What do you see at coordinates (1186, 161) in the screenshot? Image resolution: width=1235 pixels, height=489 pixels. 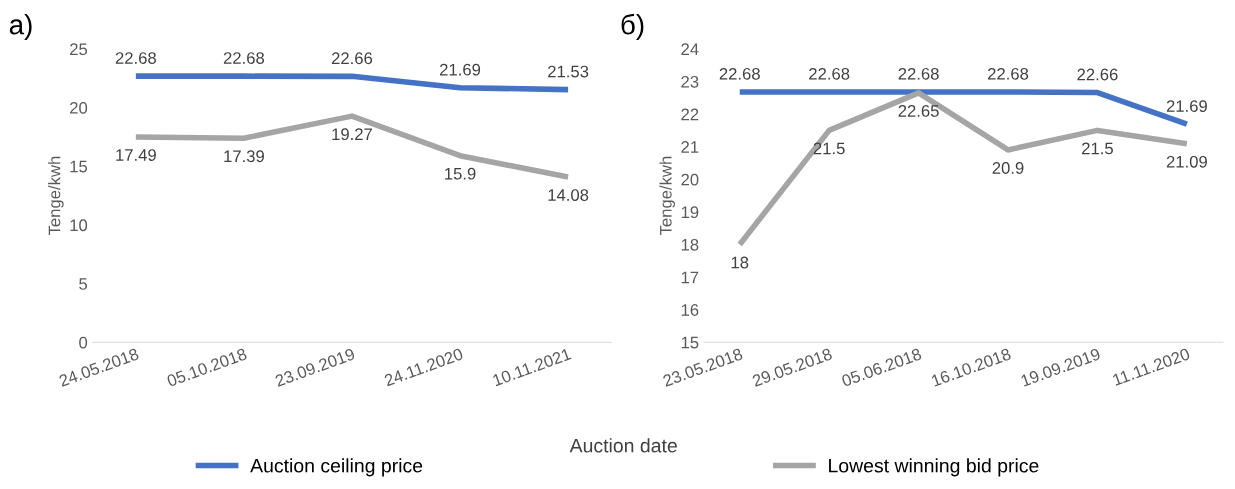 I see `data-label: 21.09` at bounding box center [1186, 161].